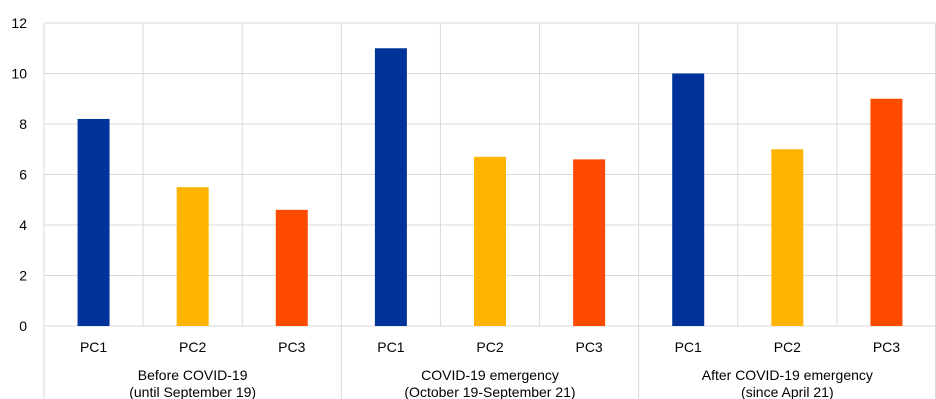 The image size is (936, 399). Describe the element at coordinates (19, 74) in the screenshot. I see `y-tick-label: 10` at that location.